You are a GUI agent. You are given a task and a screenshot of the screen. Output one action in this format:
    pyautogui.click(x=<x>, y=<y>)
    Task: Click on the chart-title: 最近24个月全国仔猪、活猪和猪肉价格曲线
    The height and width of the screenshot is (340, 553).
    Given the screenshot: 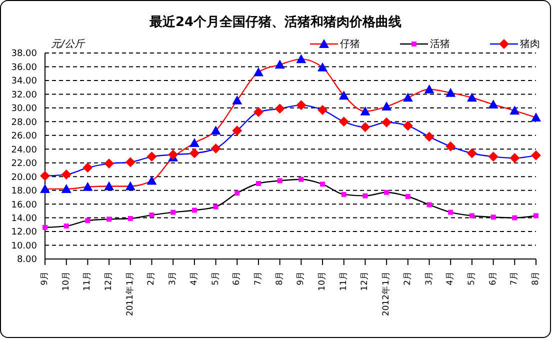 What is the action you would take?
    pyautogui.click(x=275, y=22)
    